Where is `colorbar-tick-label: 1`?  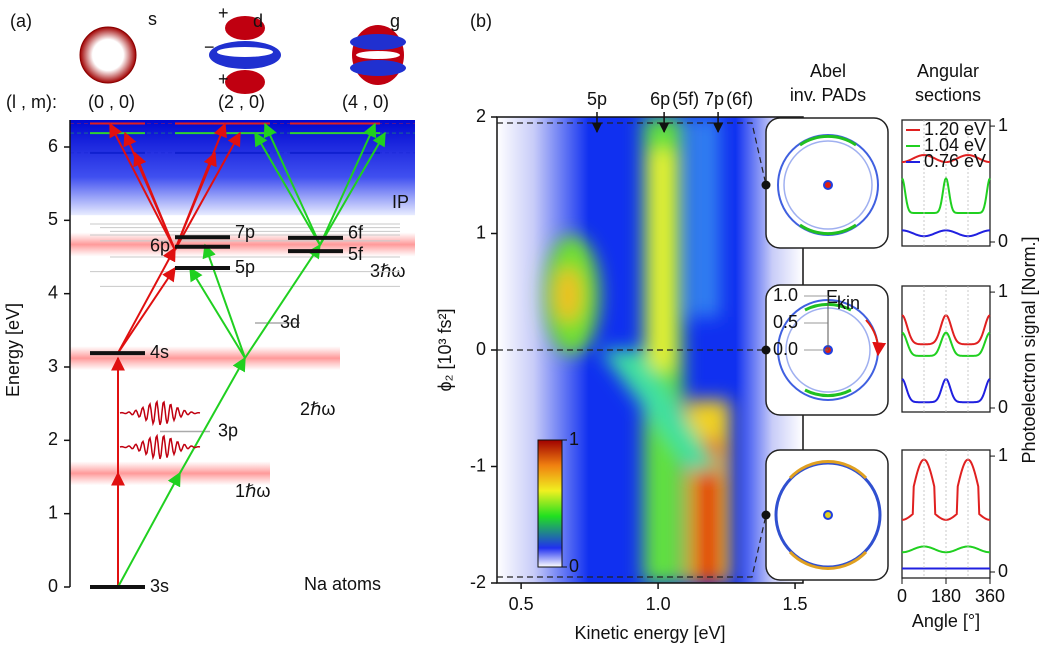
colorbar-tick-label: 1 is located at coordinates (574, 439).